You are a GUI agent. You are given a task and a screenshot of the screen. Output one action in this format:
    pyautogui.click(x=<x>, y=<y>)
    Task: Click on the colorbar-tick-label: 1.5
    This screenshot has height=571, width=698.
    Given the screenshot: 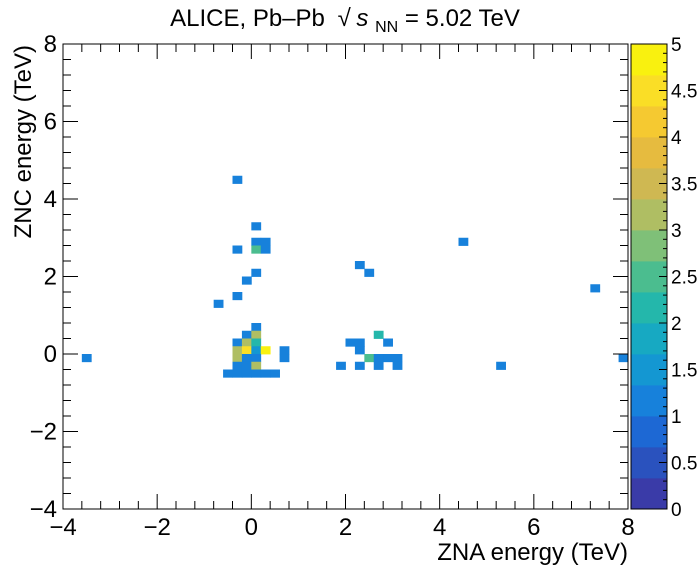 What is the action you would take?
    pyautogui.click(x=684, y=371)
    